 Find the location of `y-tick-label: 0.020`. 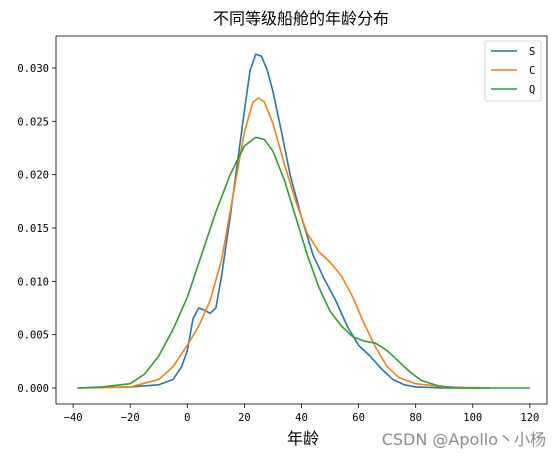

y-tick-label: 0.020 is located at coordinates (33, 176).